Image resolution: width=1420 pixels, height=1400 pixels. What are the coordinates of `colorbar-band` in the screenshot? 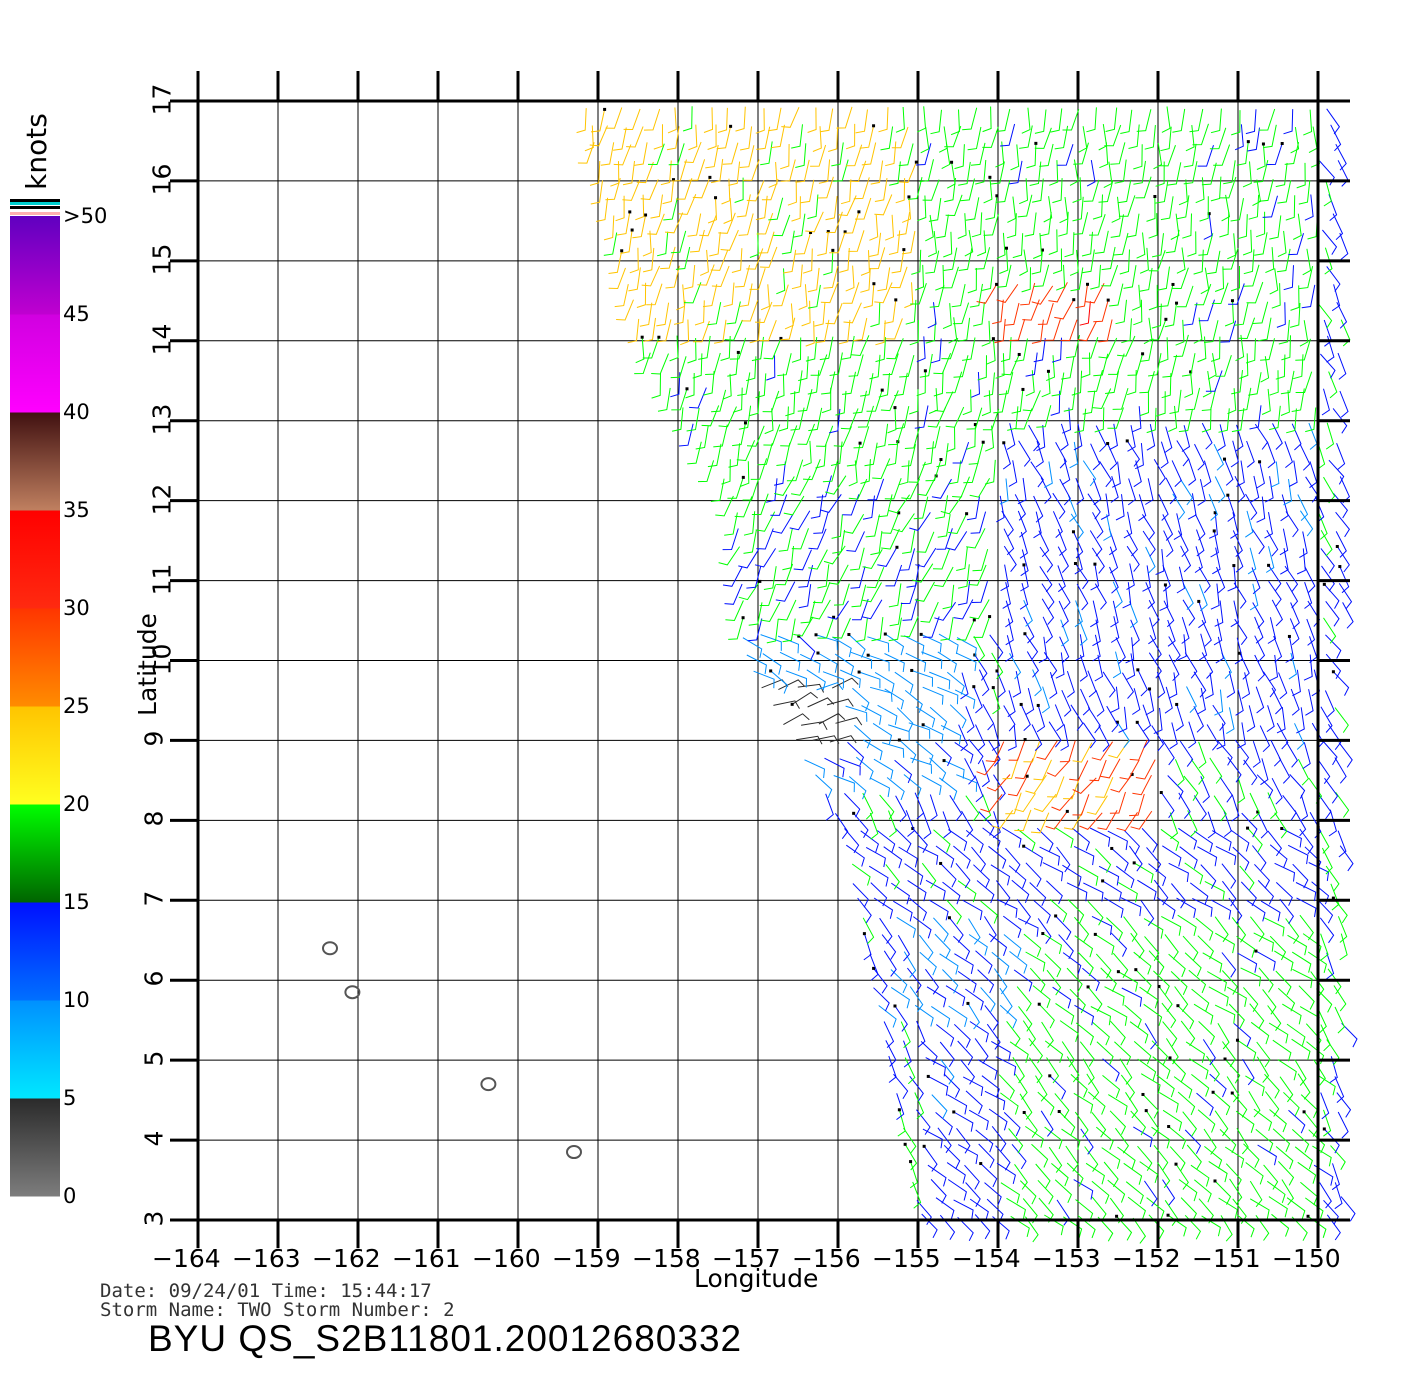 It's located at (35, 363).